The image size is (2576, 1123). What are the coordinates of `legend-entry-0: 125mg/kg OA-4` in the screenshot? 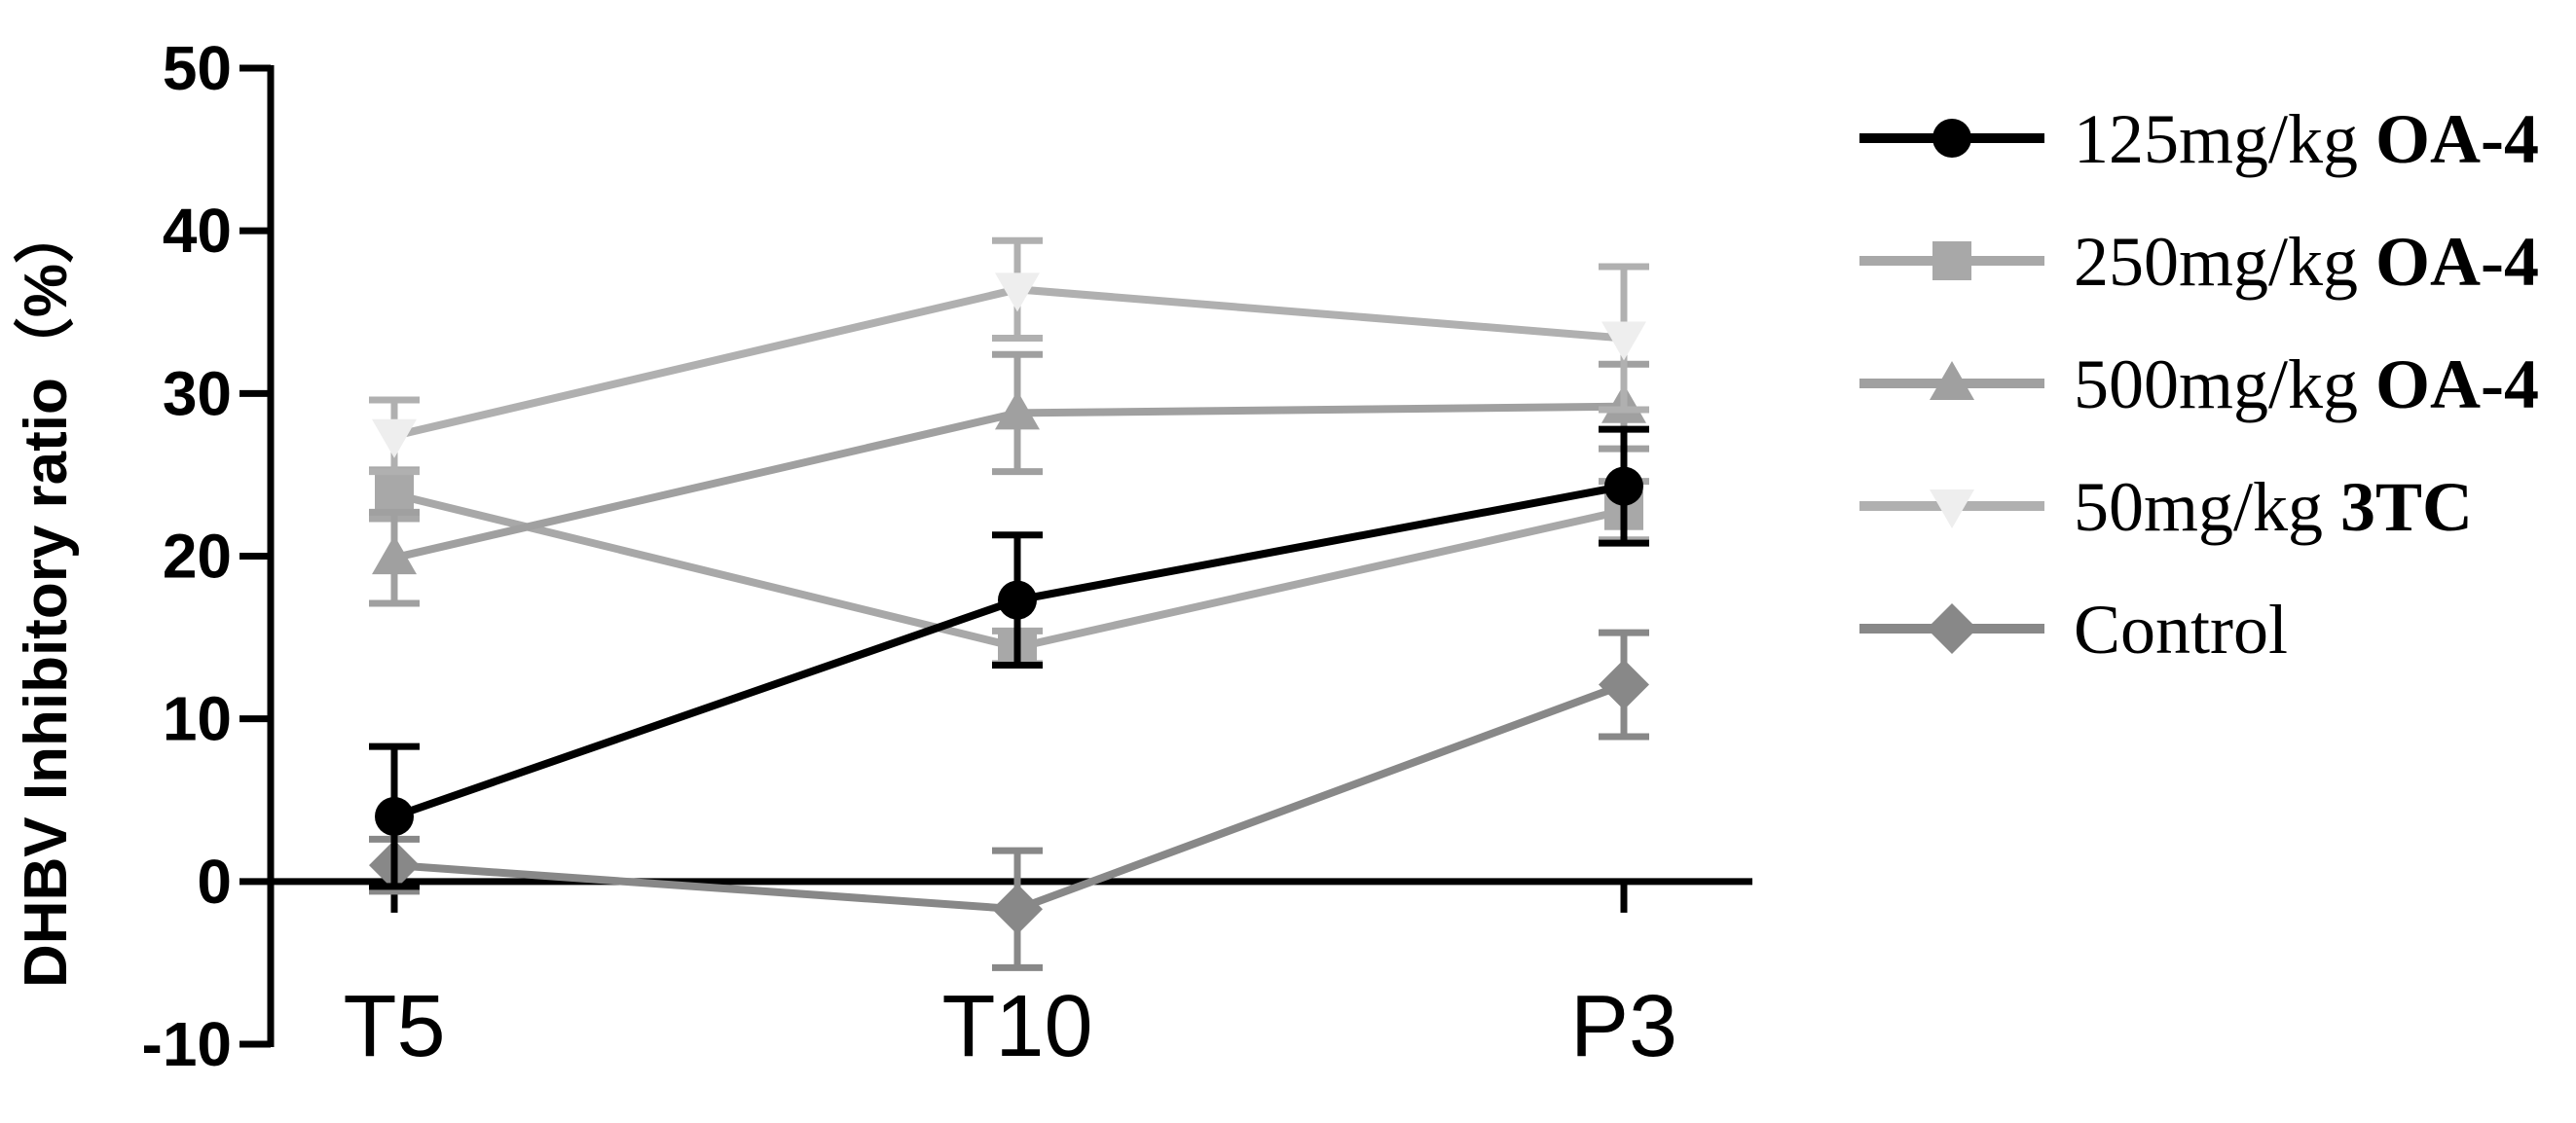 It's located at (2199, 139).